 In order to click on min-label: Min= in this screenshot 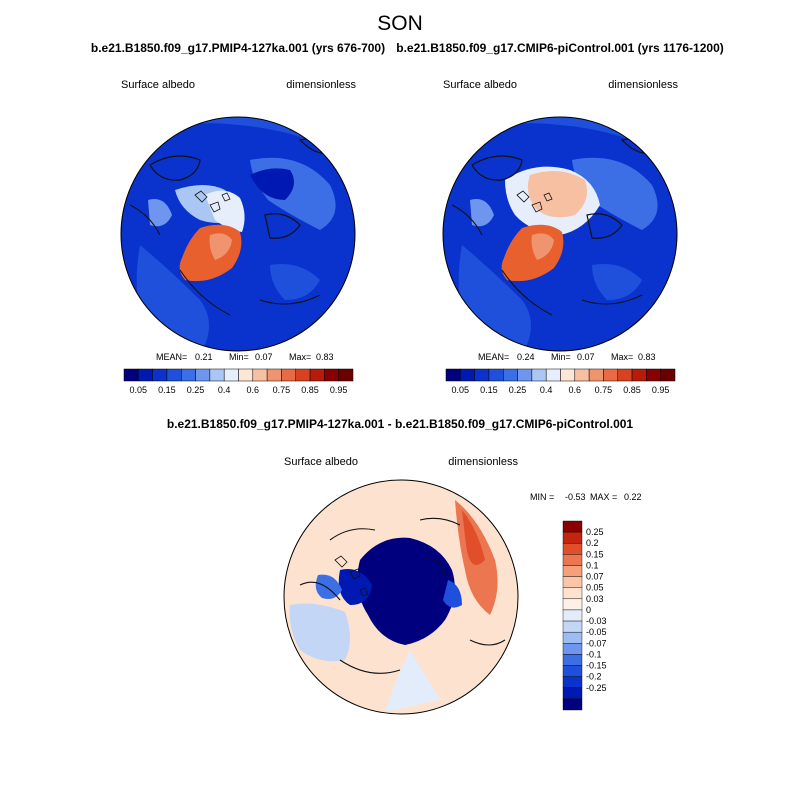, I will do `click(239, 357)`.